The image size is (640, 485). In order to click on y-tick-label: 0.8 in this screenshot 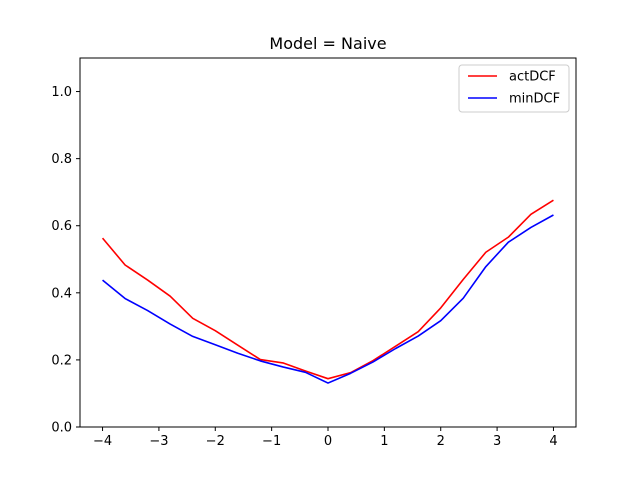, I will do `click(61, 159)`.